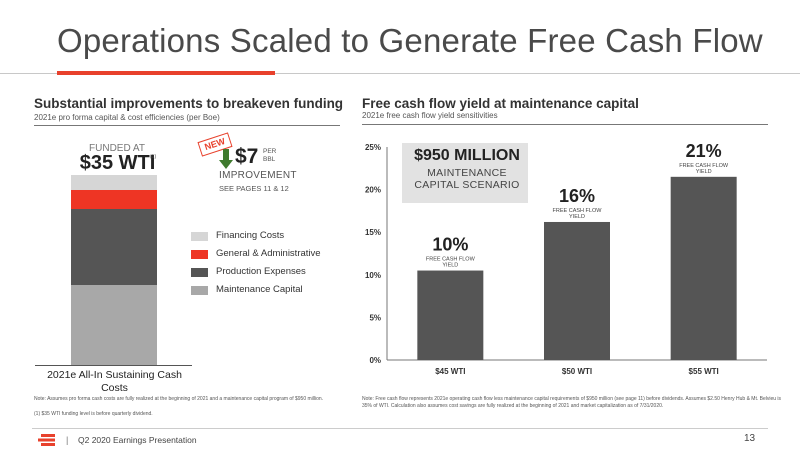  I want to click on improvement-reference: SEE PAGES 11 & 12, so click(254, 188).